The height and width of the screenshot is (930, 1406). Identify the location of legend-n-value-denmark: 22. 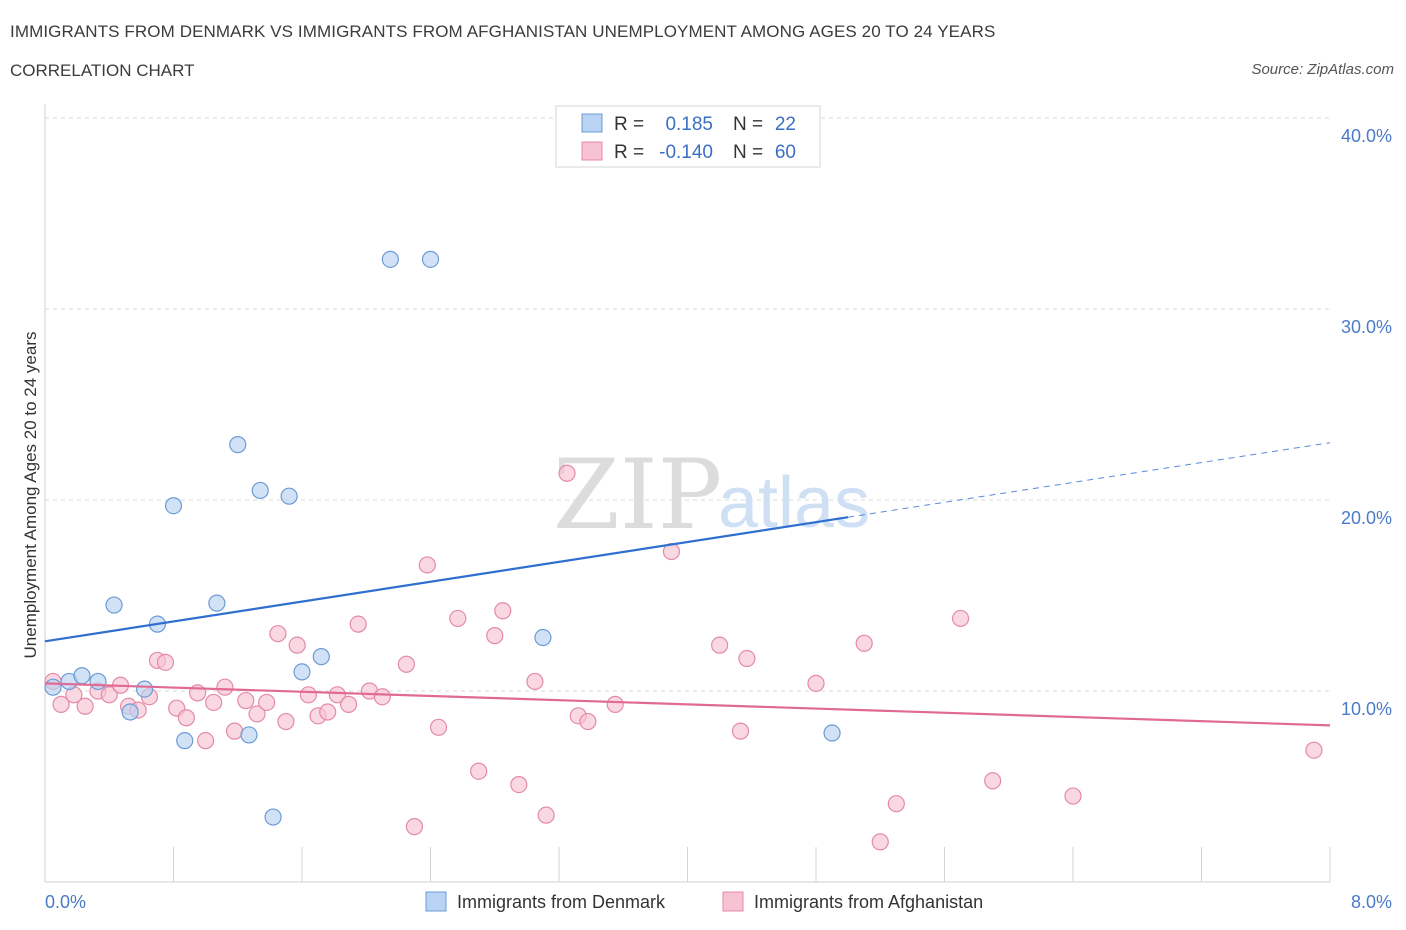
(785, 124).